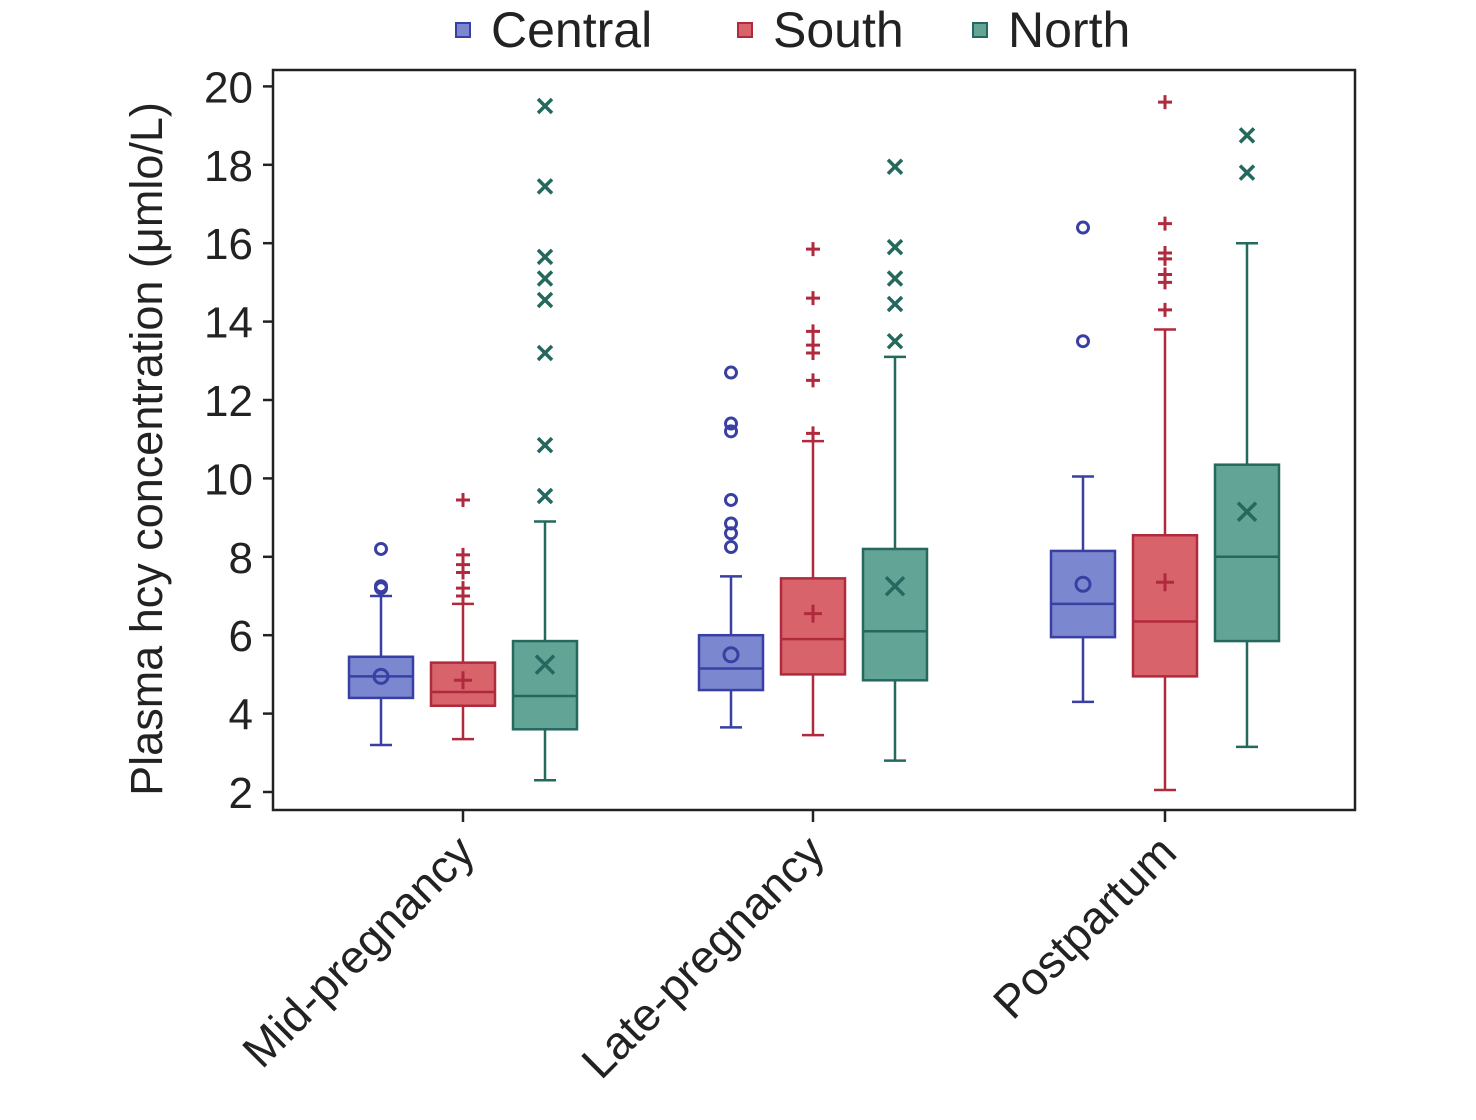  I want to click on y-tick-label: 20, so click(228, 87).